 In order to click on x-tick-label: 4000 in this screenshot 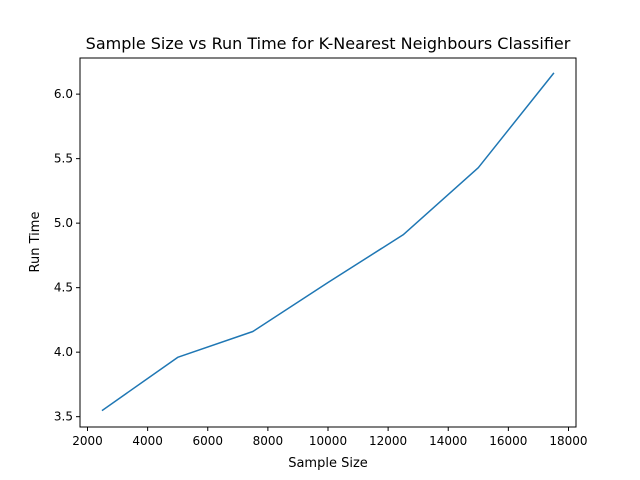, I will do `click(147, 441)`.